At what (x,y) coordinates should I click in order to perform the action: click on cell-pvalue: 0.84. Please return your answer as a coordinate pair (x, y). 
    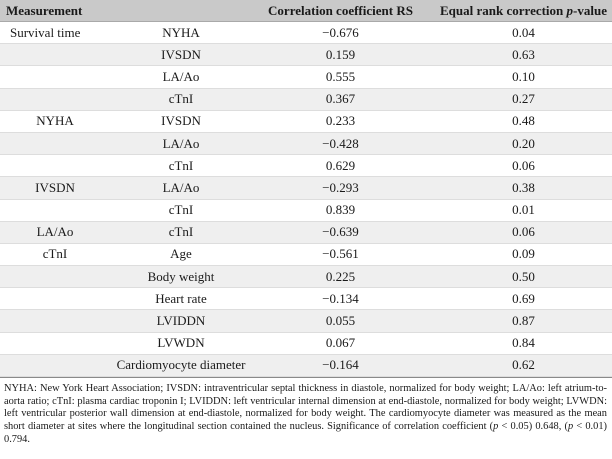
    Looking at the image, I should click on (523, 343).